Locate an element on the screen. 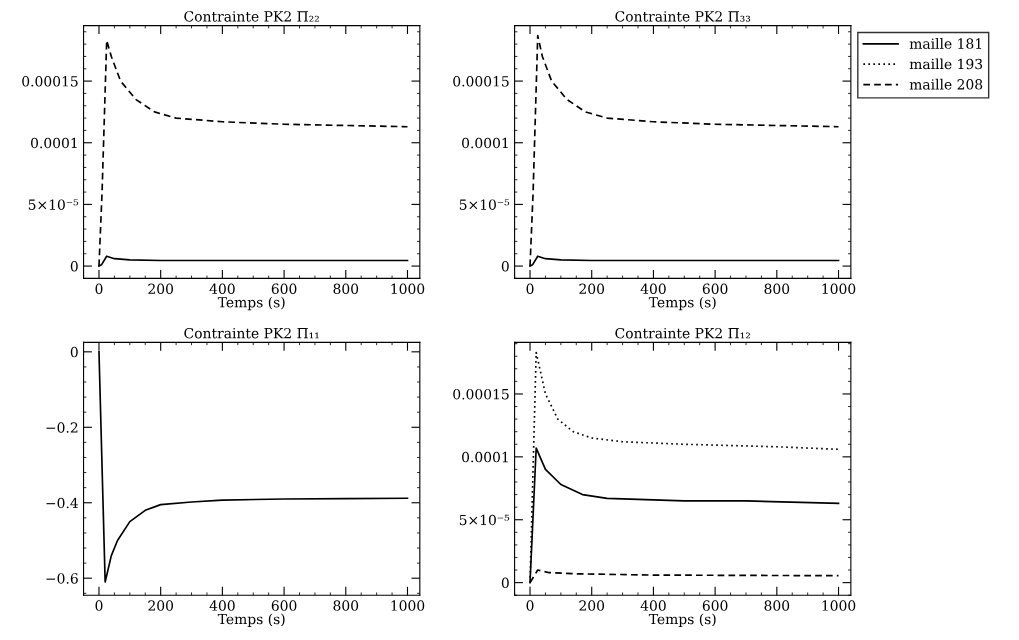 Image resolution: width=1019 pixels, height=640 pixels. chart-title: Contrainte PK2 Π₁₁ is located at coordinates (251, 333).